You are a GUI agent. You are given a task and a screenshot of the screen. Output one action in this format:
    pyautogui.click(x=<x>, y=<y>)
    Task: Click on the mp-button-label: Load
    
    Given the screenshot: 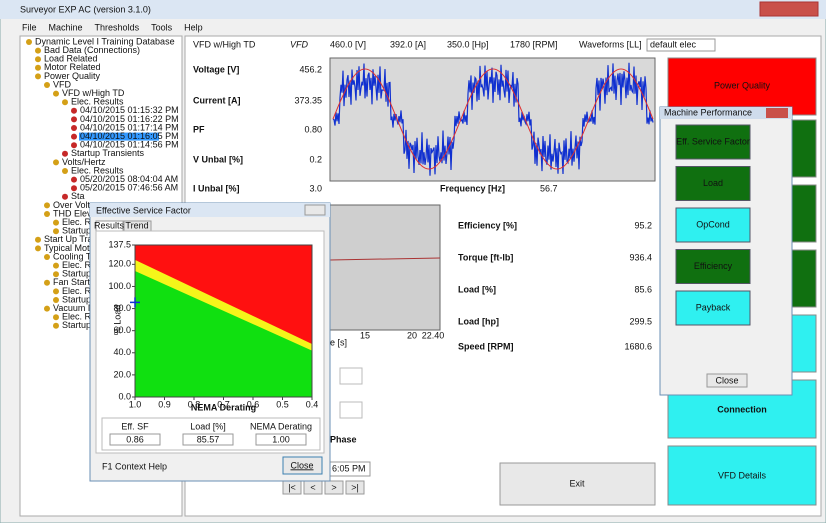 What is the action you would take?
    pyautogui.click(x=713, y=183)
    